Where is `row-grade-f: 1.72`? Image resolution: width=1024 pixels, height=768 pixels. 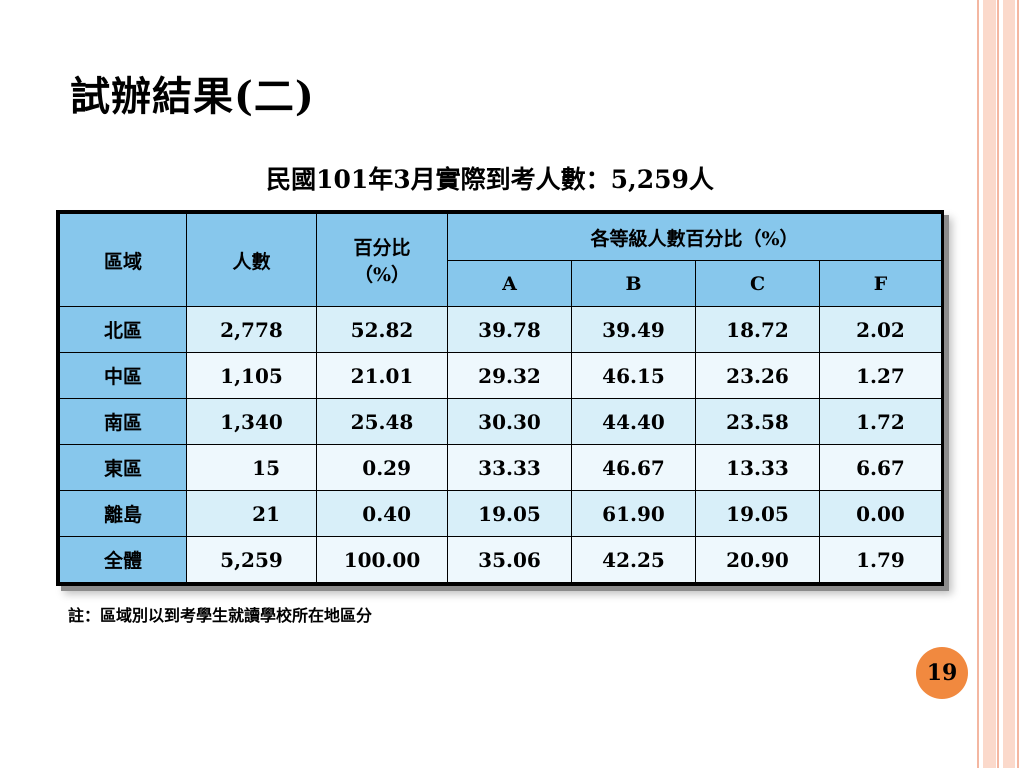
row-grade-f: 1.72 is located at coordinates (880, 421).